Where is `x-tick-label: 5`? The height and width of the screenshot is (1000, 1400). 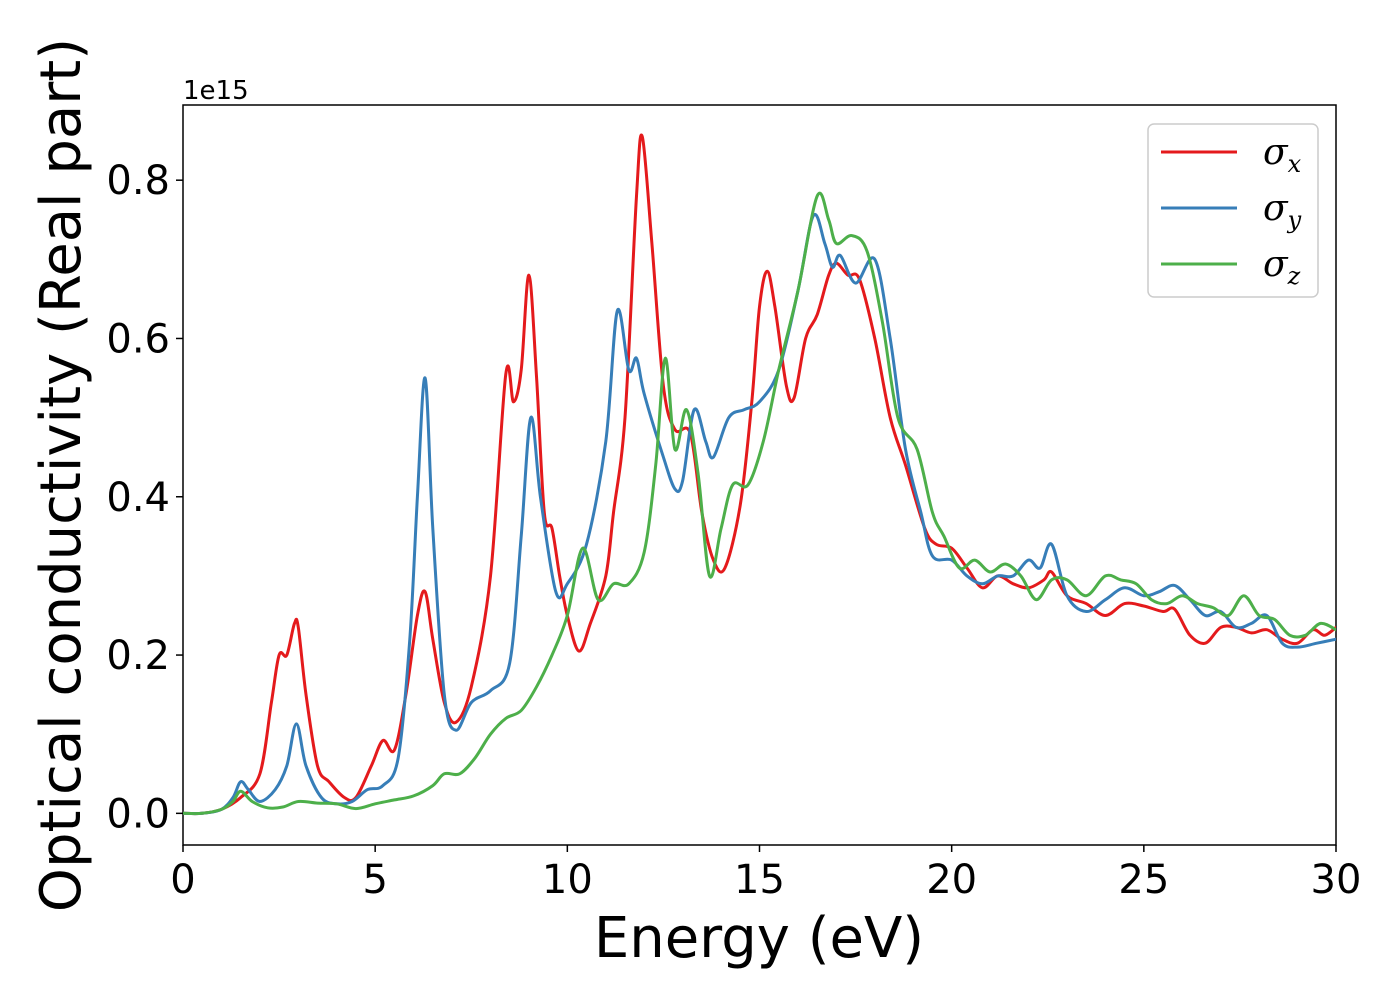 x-tick-label: 5 is located at coordinates (374, 880).